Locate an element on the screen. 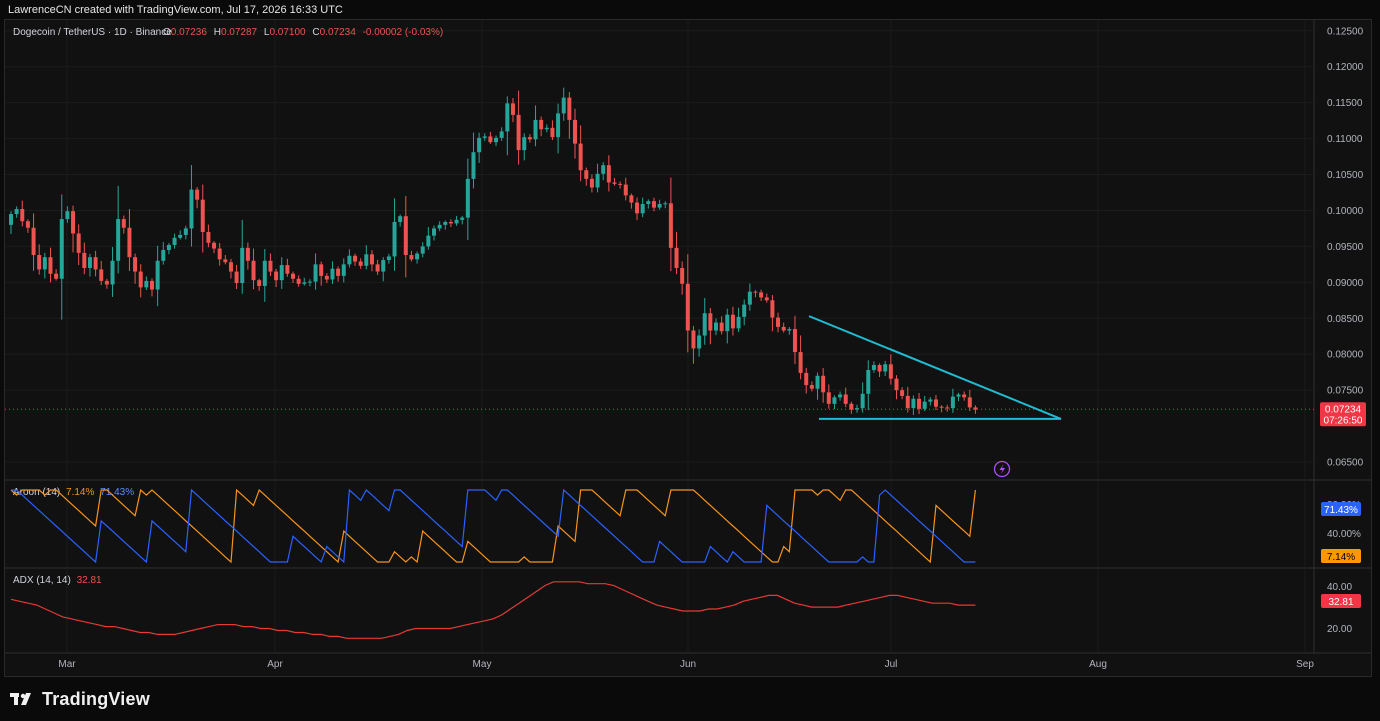 Image resolution: width=1380 pixels, height=721 pixels. legend-symbol: Dogecoin / TetherUS · 1D · Binance is located at coordinates (92, 32).